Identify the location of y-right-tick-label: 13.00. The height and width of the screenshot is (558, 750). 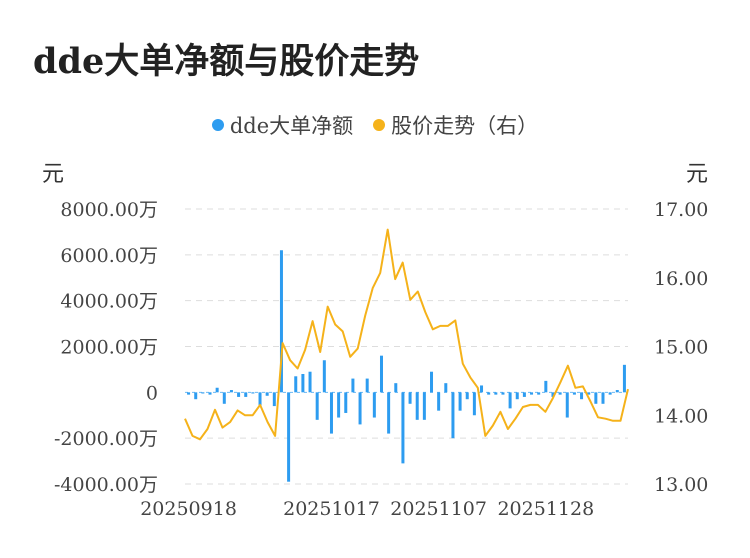
(681, 485).